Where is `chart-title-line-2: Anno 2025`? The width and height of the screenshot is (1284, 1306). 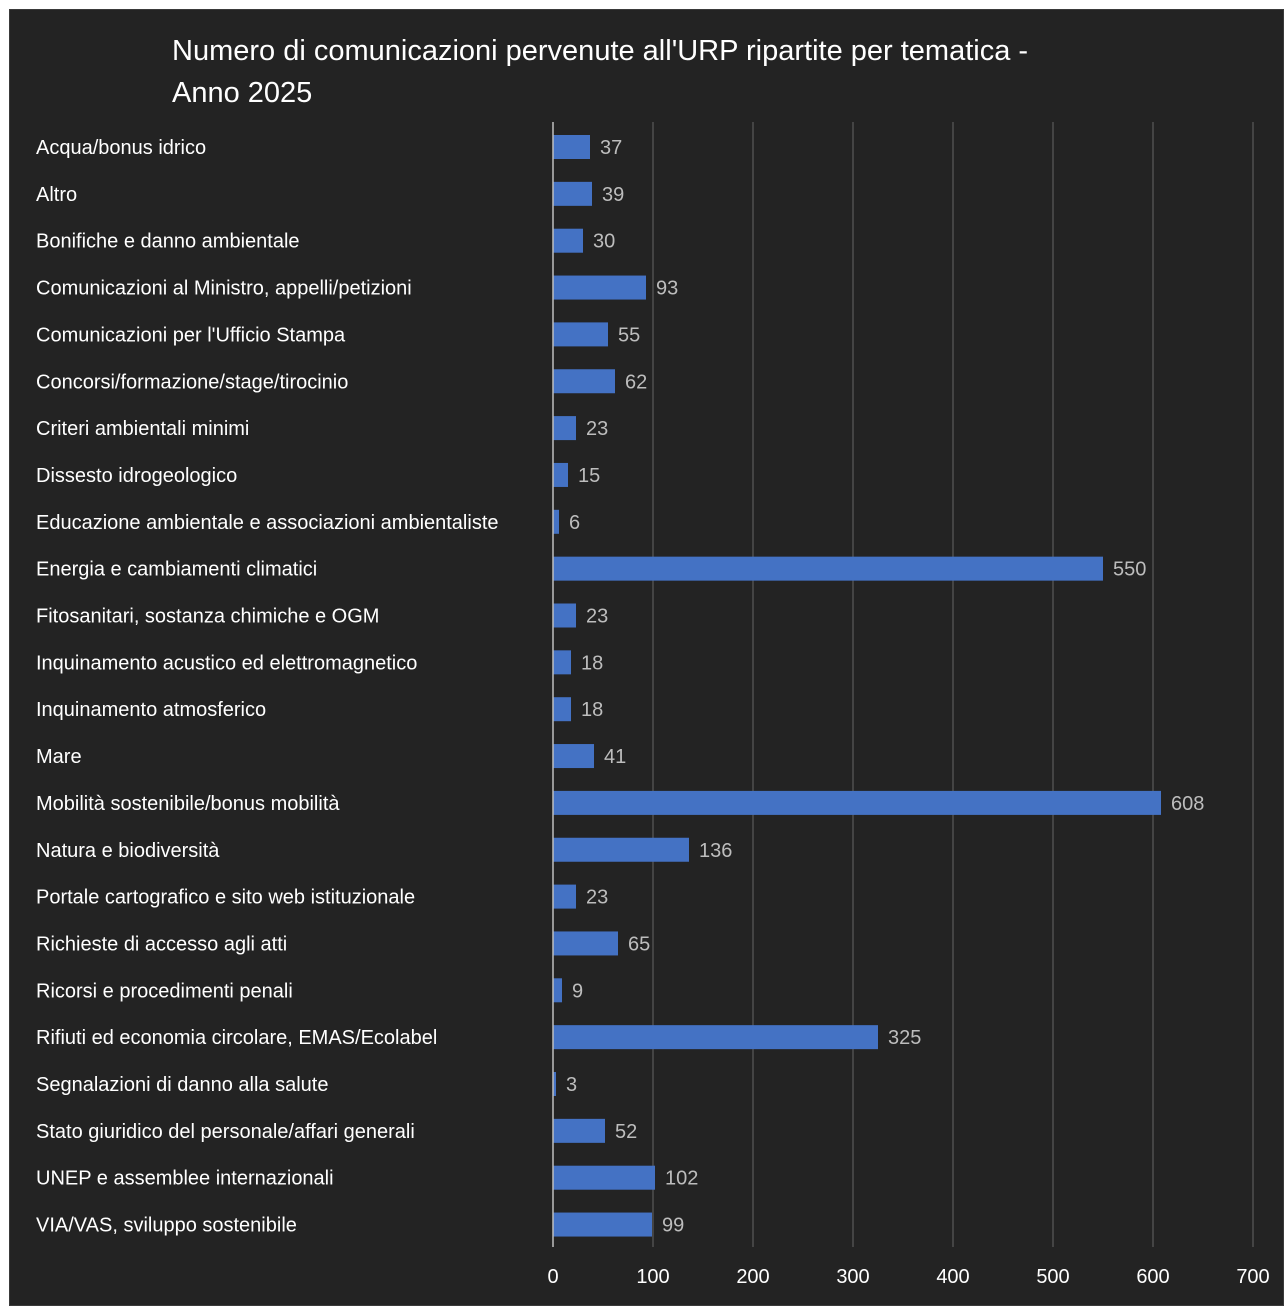 chart-title-line-2: Anno 2025 is located at coordinates (242, 93).